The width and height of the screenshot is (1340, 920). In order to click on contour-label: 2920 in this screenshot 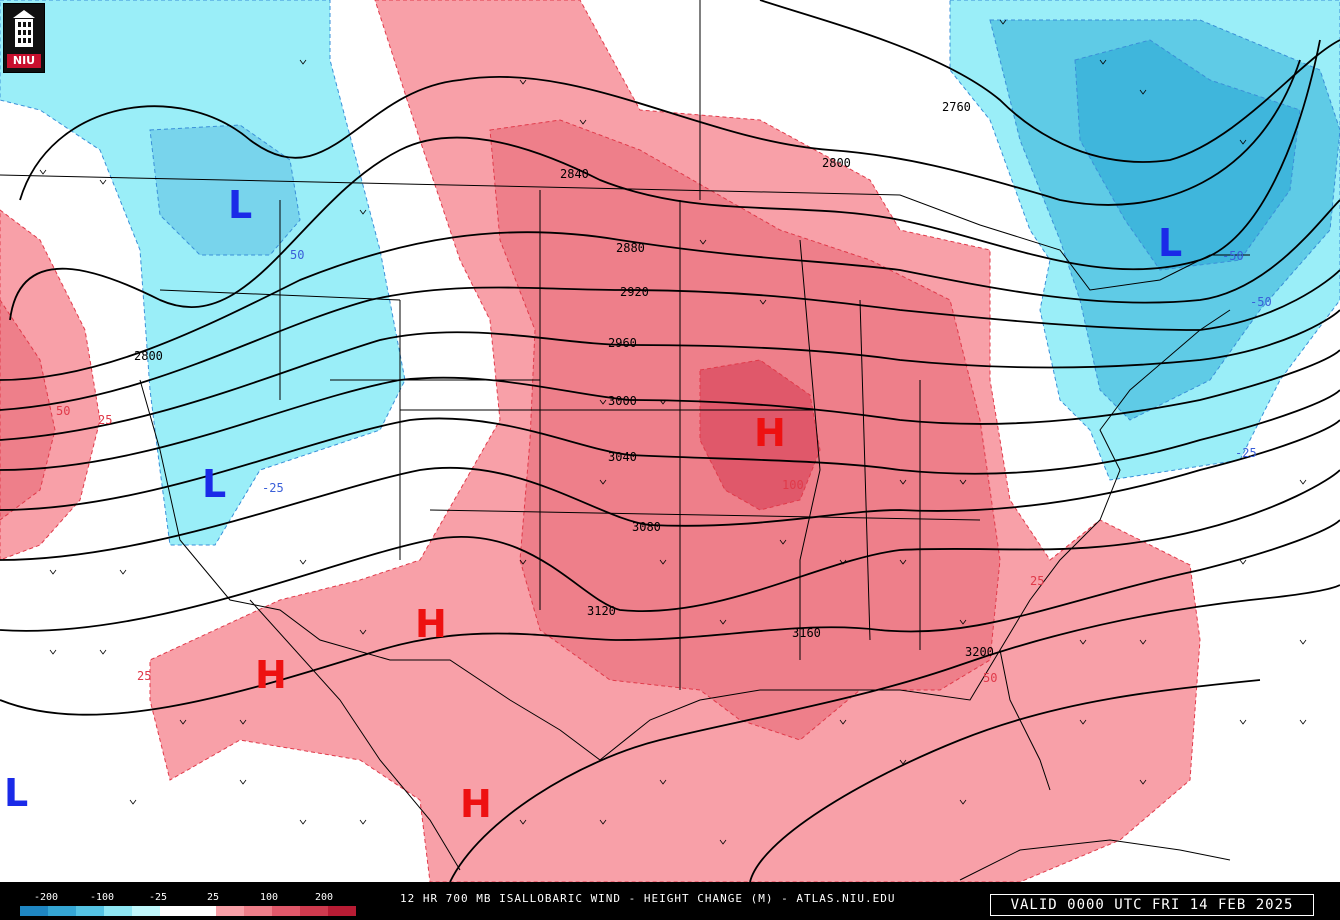, I will do `click(634, 292)`.